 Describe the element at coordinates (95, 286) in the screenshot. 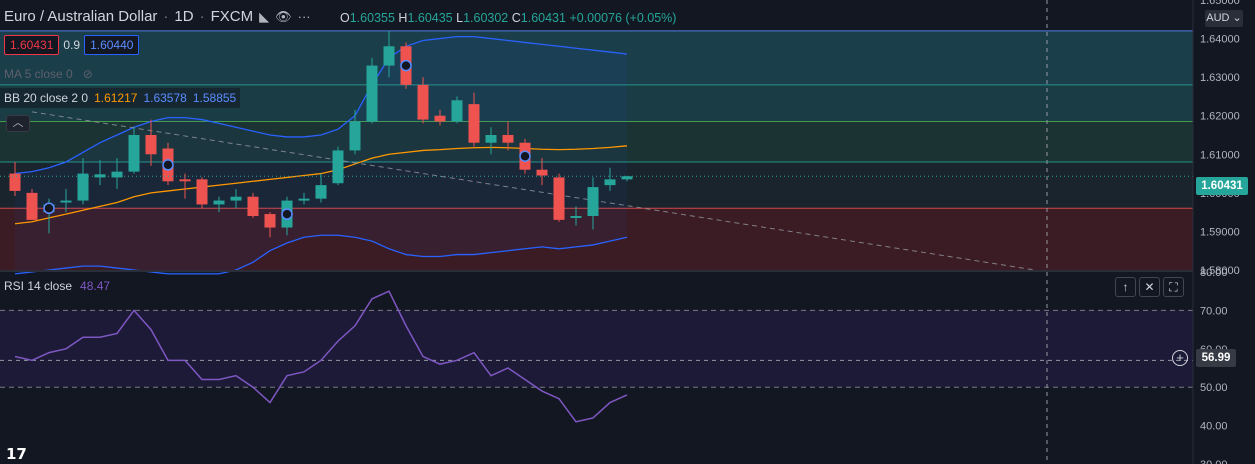

I see `rsi-value: 48.47` at that location.